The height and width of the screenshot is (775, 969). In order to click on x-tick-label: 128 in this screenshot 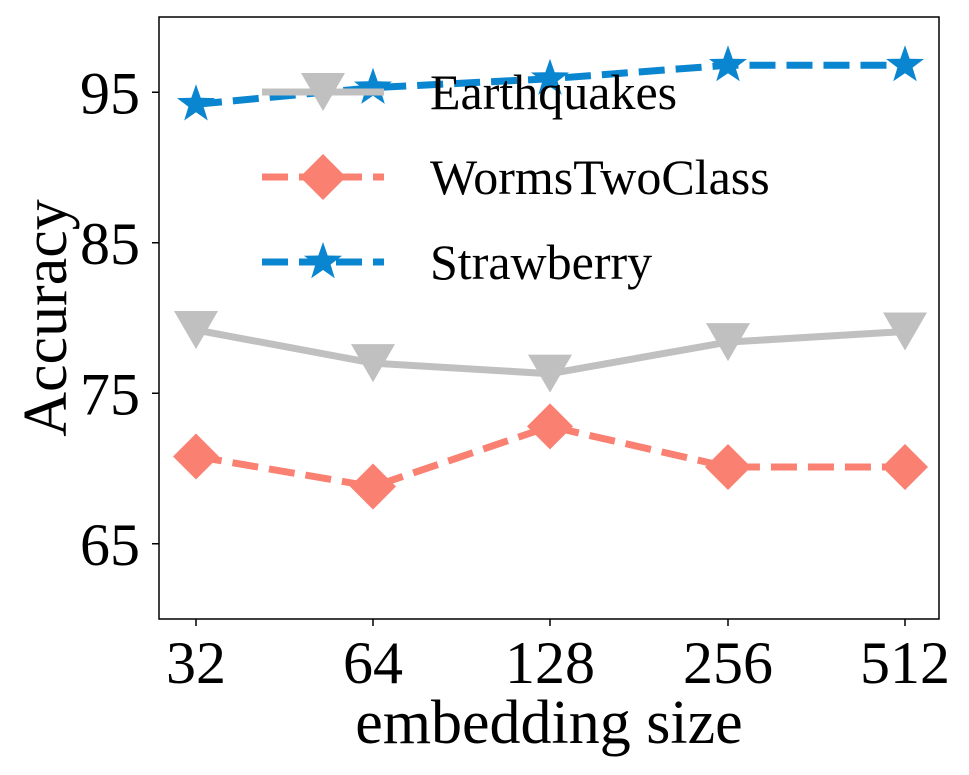, I will do `click(550, 663)`.